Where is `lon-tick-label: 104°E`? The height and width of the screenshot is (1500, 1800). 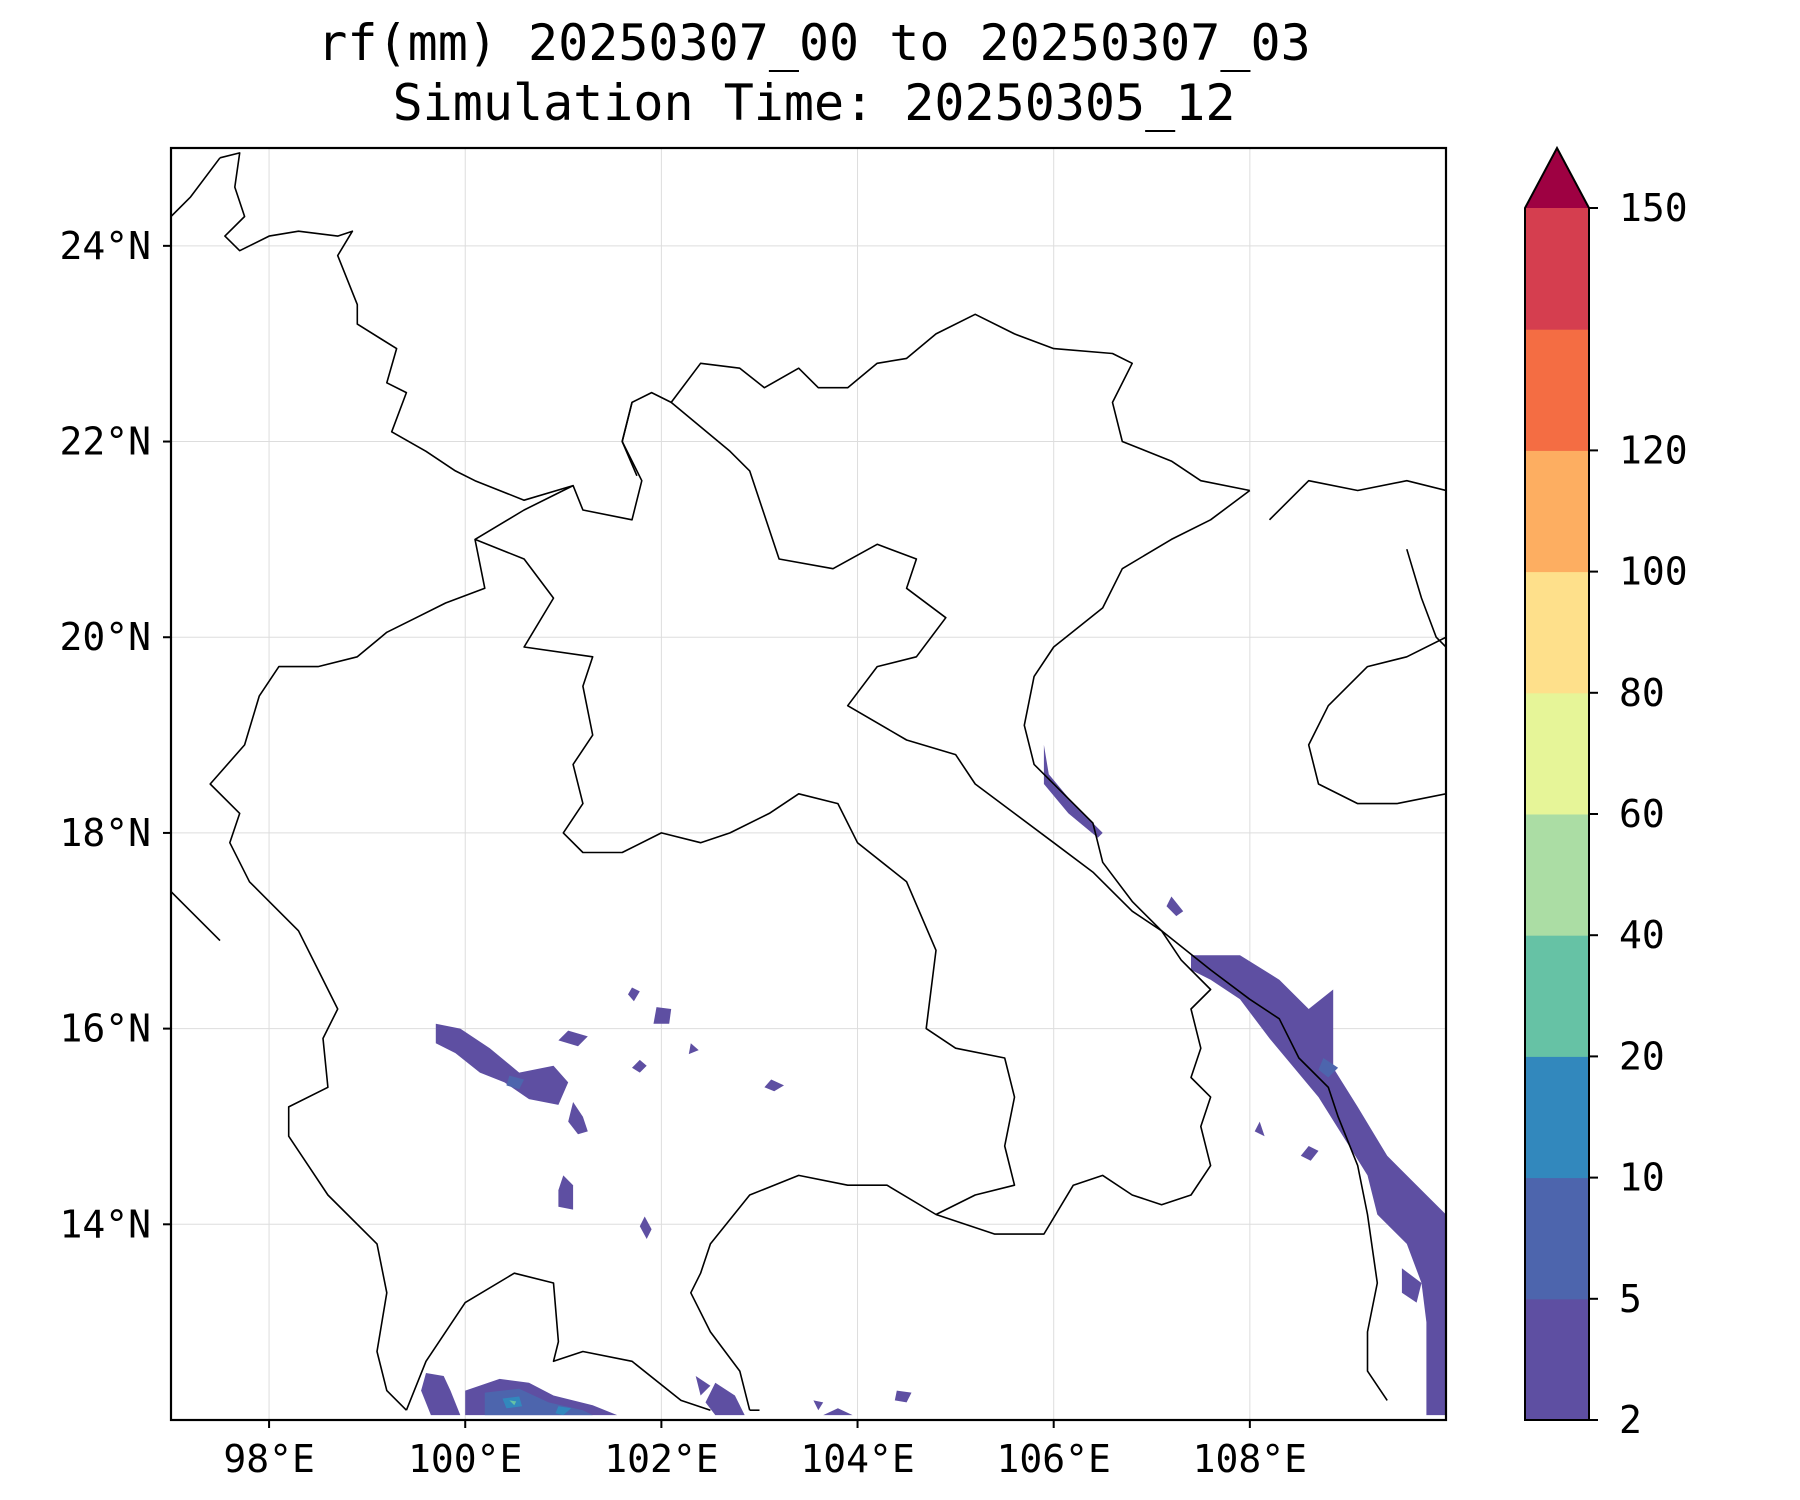
lon-tick-label: 104°E is located at coordinates (857, 1459).